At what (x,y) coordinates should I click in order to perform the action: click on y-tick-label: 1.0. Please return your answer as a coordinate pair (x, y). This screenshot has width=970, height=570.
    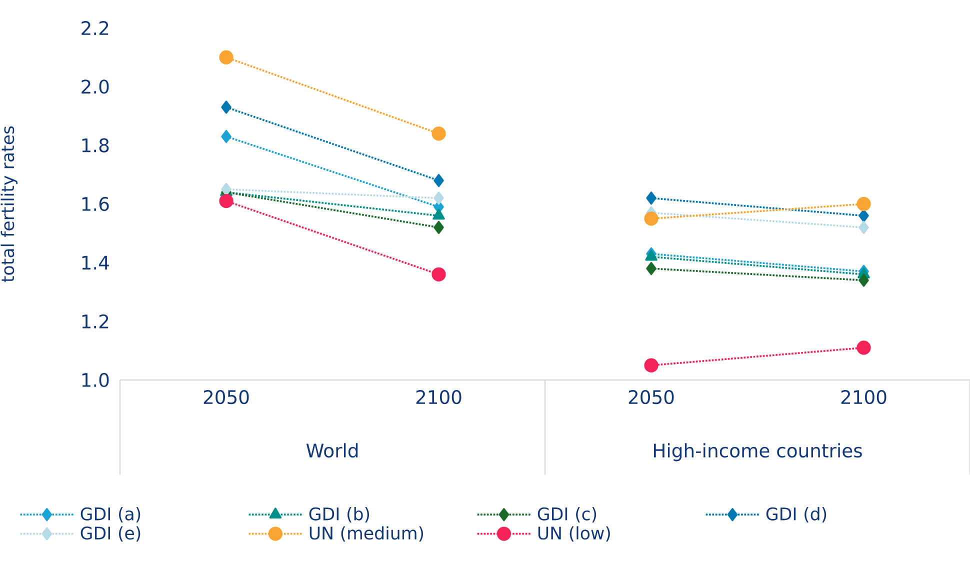
    Looking at the image, I should click on (95, 380).